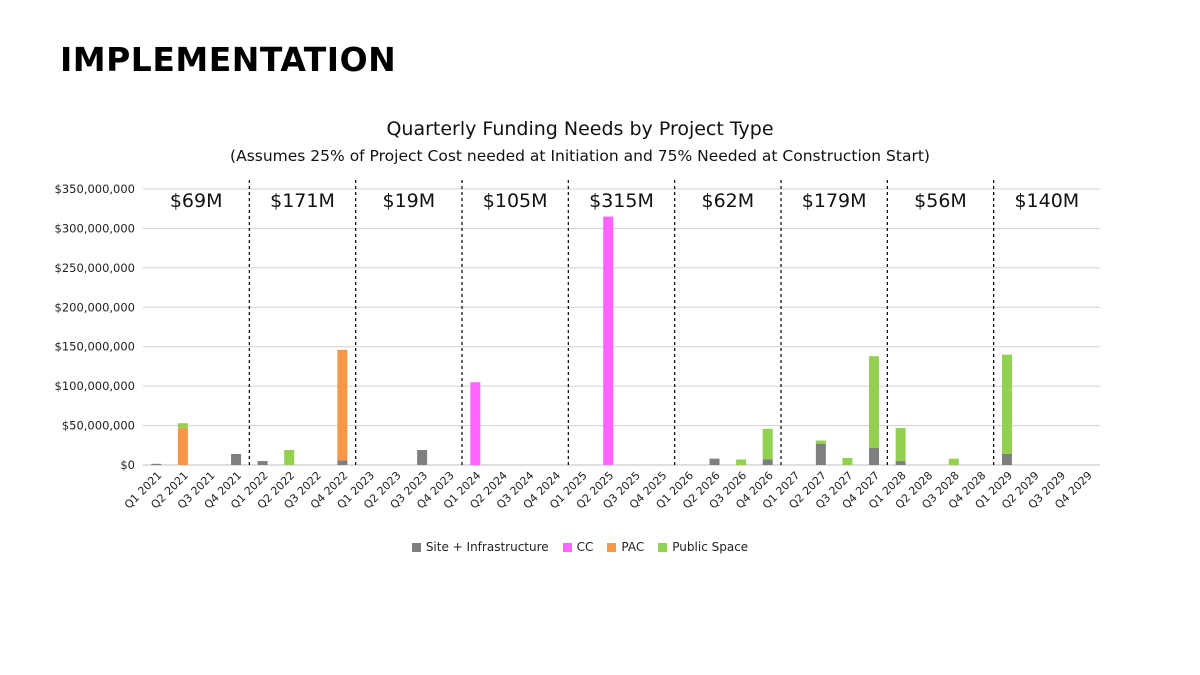 This screenshot has height=675, width=1200. Describe the element at coordinates (621, 201) in the screenshot. I see `period-total-label: $315M` at that location.